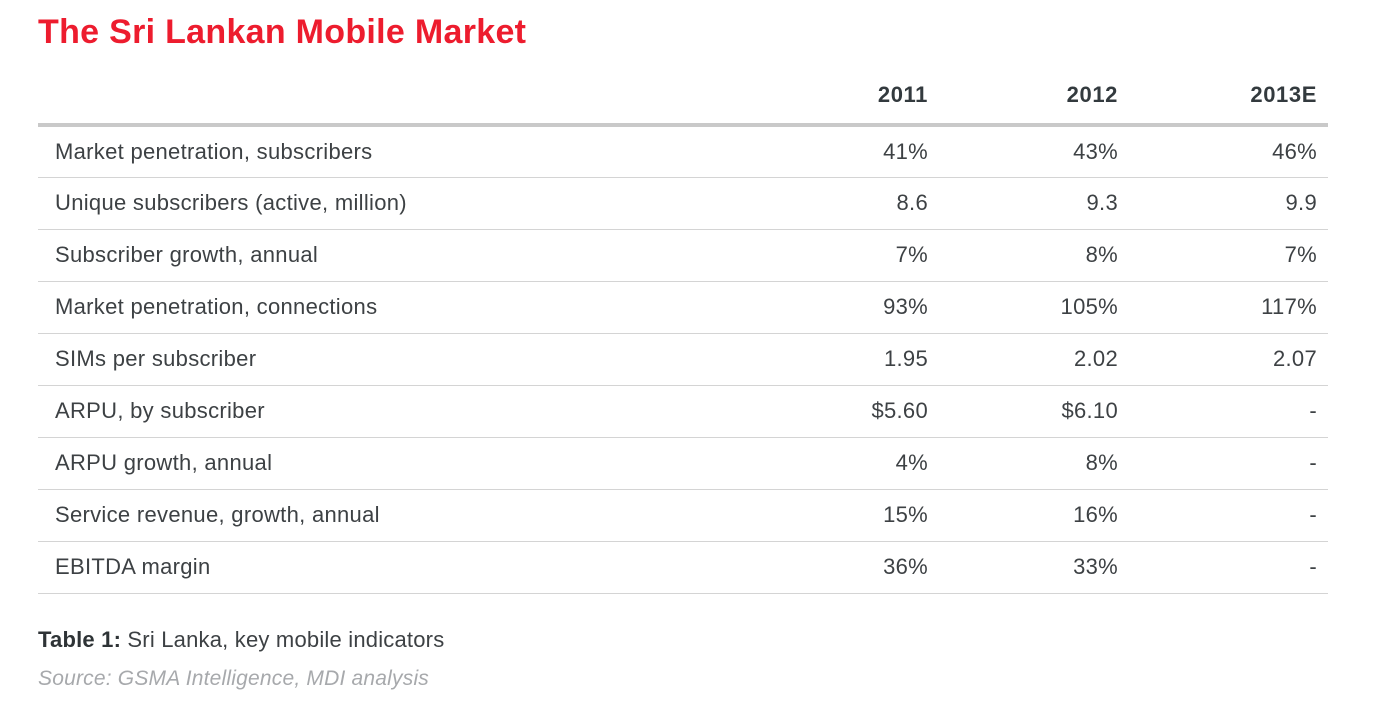 This screenshot has height=711, width=1381. Describe the element at coordinates (286, 639) in the screenshot. I see `caption-text: Sri Lanka, key mobile indicators` at that location.